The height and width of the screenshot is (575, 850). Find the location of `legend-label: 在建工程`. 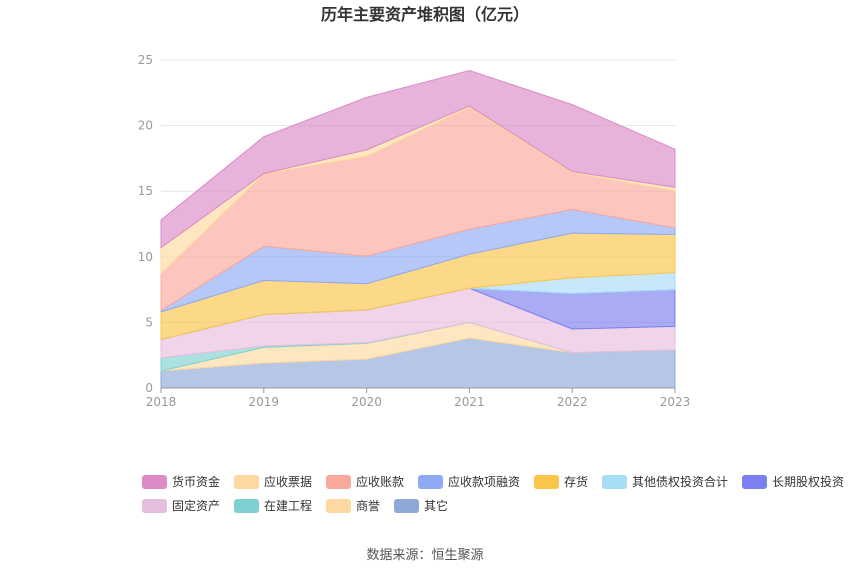

legend-label: 在建工程 is located at coordinates (288, 505).